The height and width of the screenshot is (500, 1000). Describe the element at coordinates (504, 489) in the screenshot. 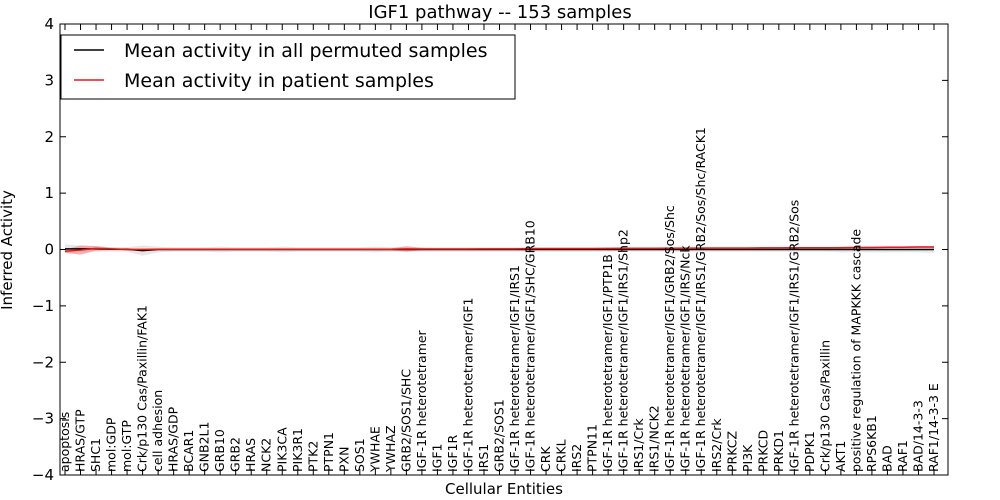

I see `x-axis-title: Cellular Entities` at that location.